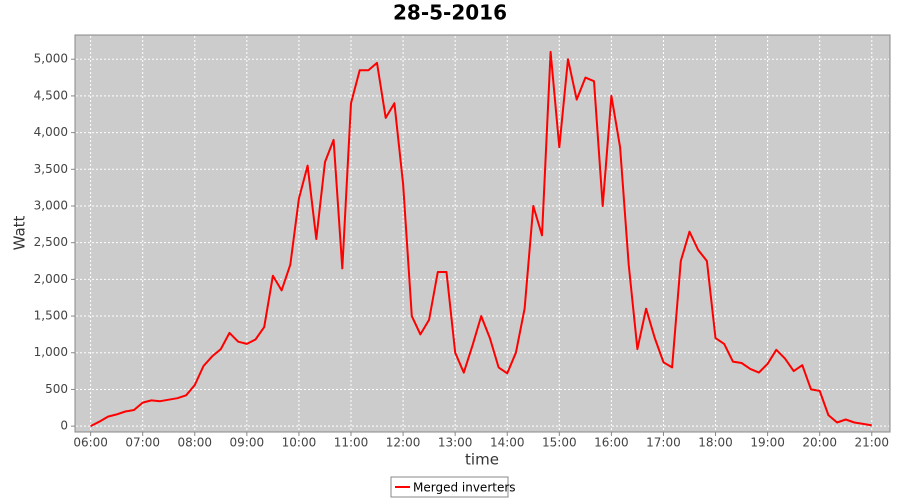 The width and height of the screenshot is (900, 500). What do you see at coordinates (51, 132) in the screenshot?
I see `y-tick-label: 4,000` at bounding box center [51, 132].